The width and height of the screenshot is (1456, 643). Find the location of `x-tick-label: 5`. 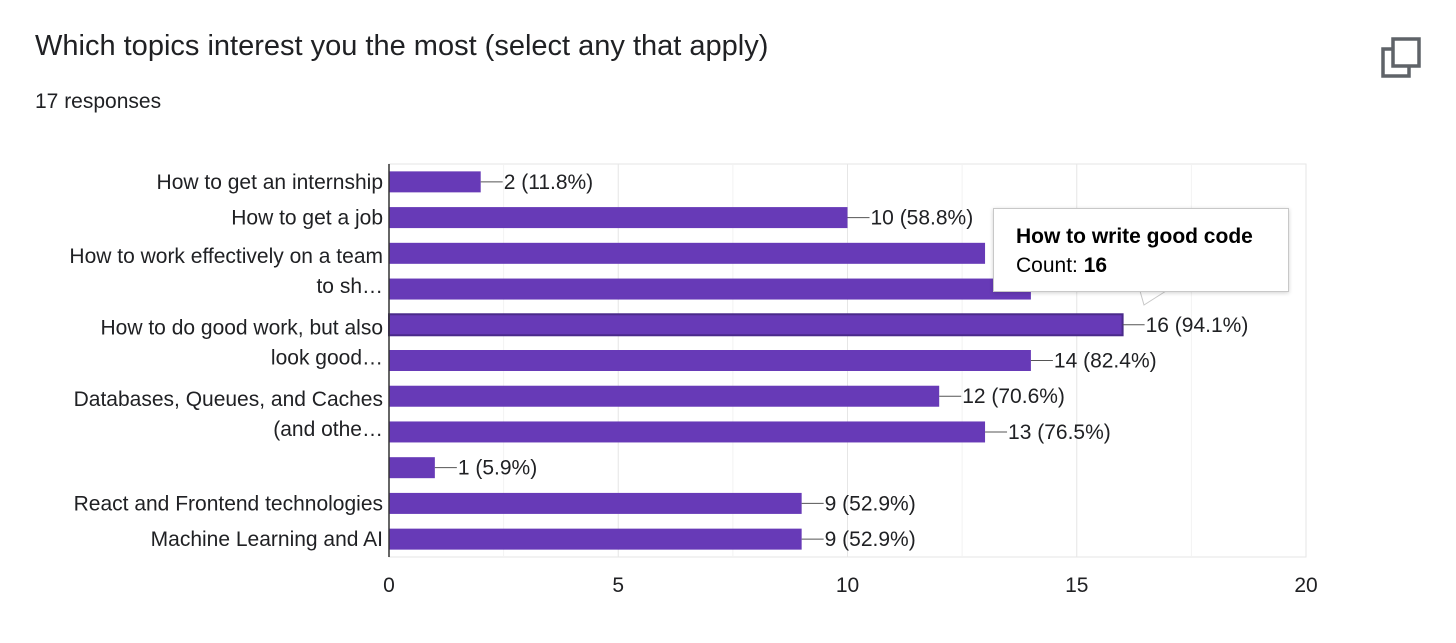

x-tick-label: 5 is located at coordinates (618, 585).